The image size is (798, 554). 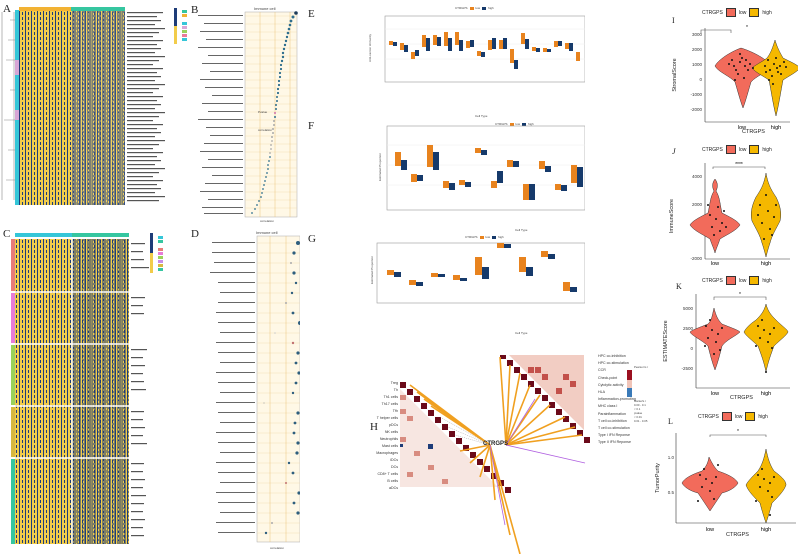 What do you see at coordinates (516, 454) in the screenshot?
I see `panel-h-mantel` at bounding box center [516, 454].